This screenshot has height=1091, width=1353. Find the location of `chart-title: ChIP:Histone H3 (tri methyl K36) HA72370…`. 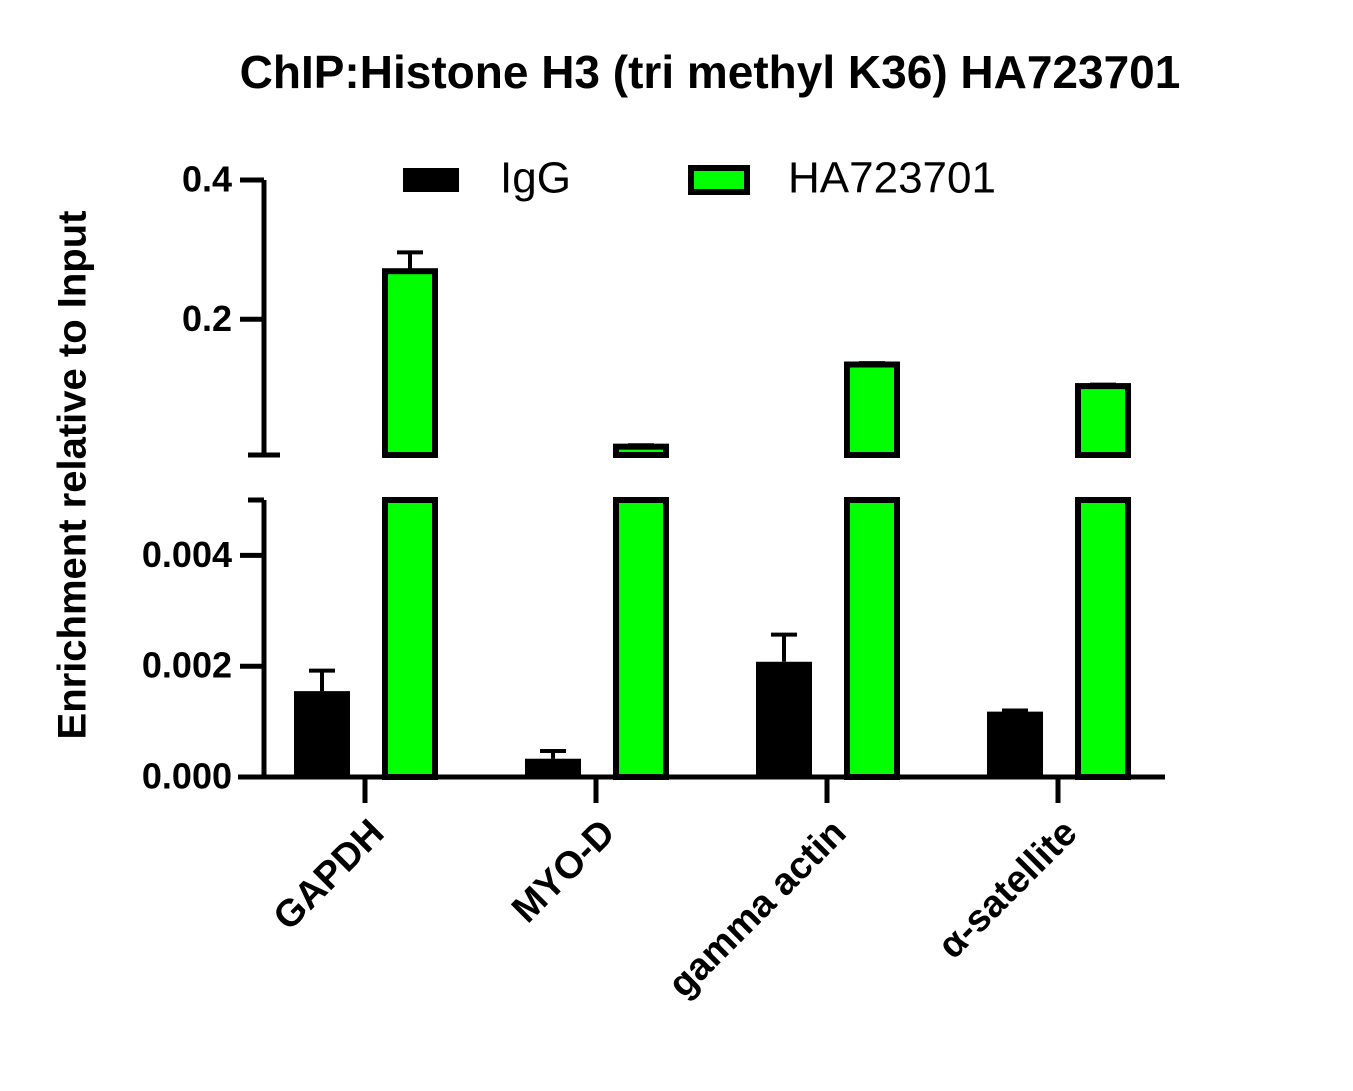

chart-title: ChIP:Histone H3 (tri methyl K36) HA72370… is located at coordinates (710, 72).